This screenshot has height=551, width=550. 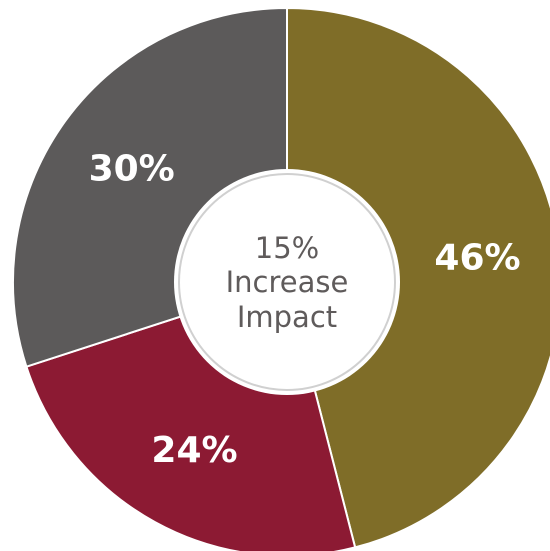 I want to click on center-line1-text: Increase, so click(x=287, y=282).